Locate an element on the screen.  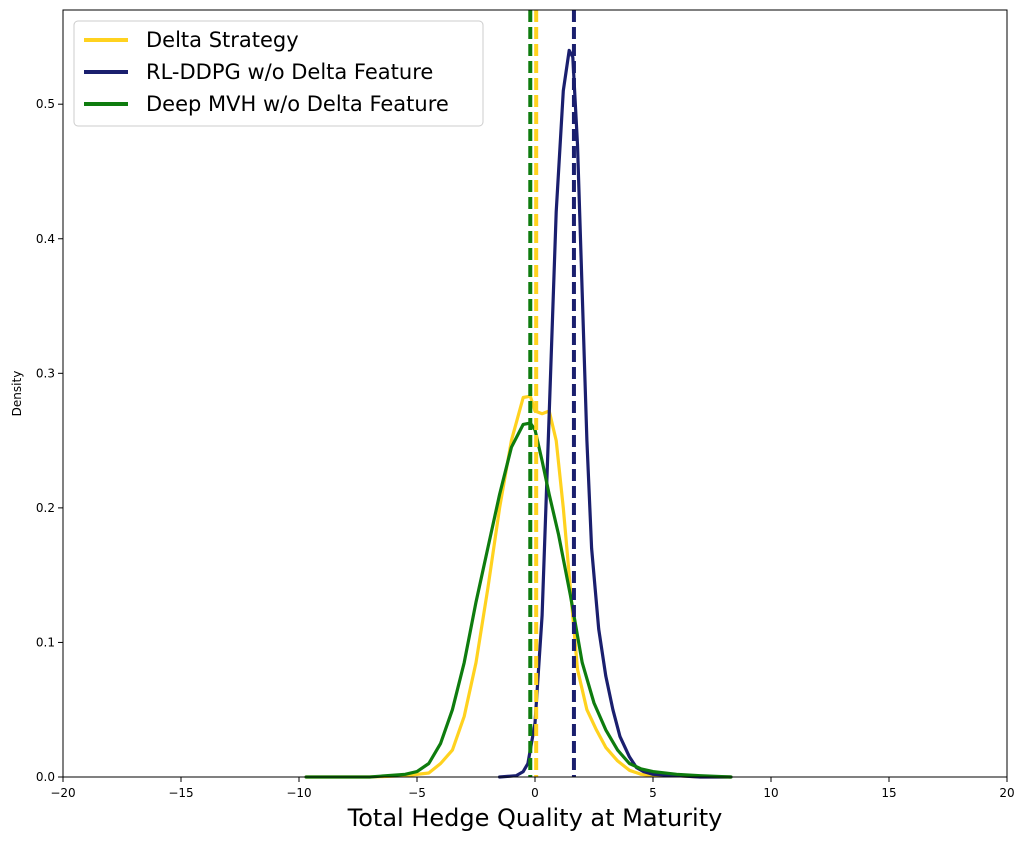
x-tick-label: 10 is located at coordinates (770, 793).